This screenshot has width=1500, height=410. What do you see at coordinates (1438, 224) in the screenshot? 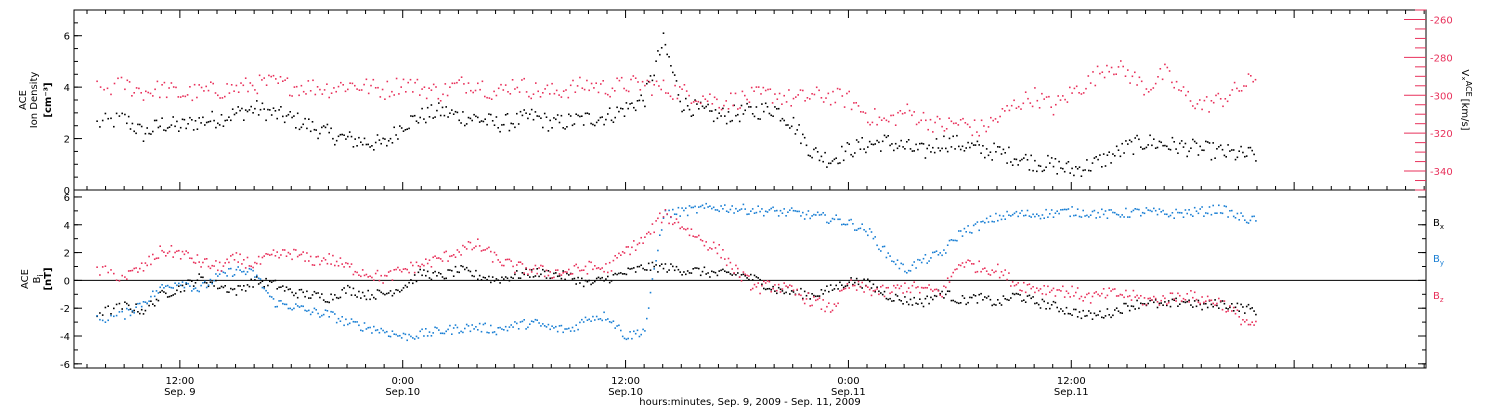
I see `legend-bx: Bx` at bounding box center [1438, 224].